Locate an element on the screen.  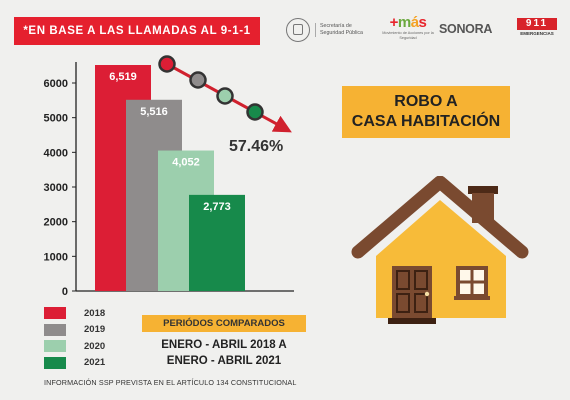
emergency-911-number: 911 is located at coordinates (537, 24).